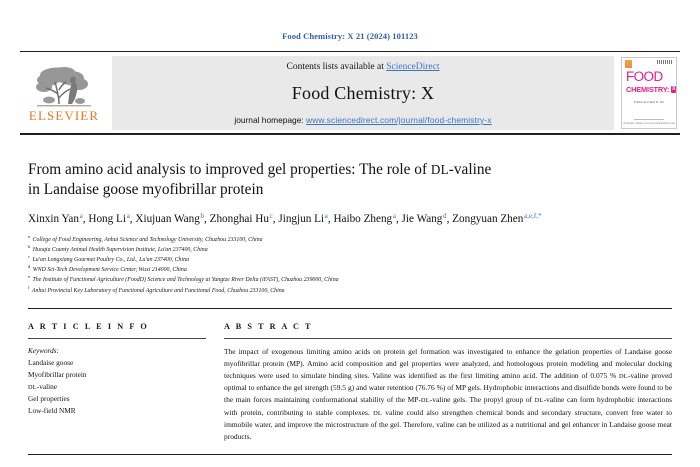  Describe the element at coordinates (57, 375) in the screenshot. I see `keyword-item: Myofibrillar protein` at that location.